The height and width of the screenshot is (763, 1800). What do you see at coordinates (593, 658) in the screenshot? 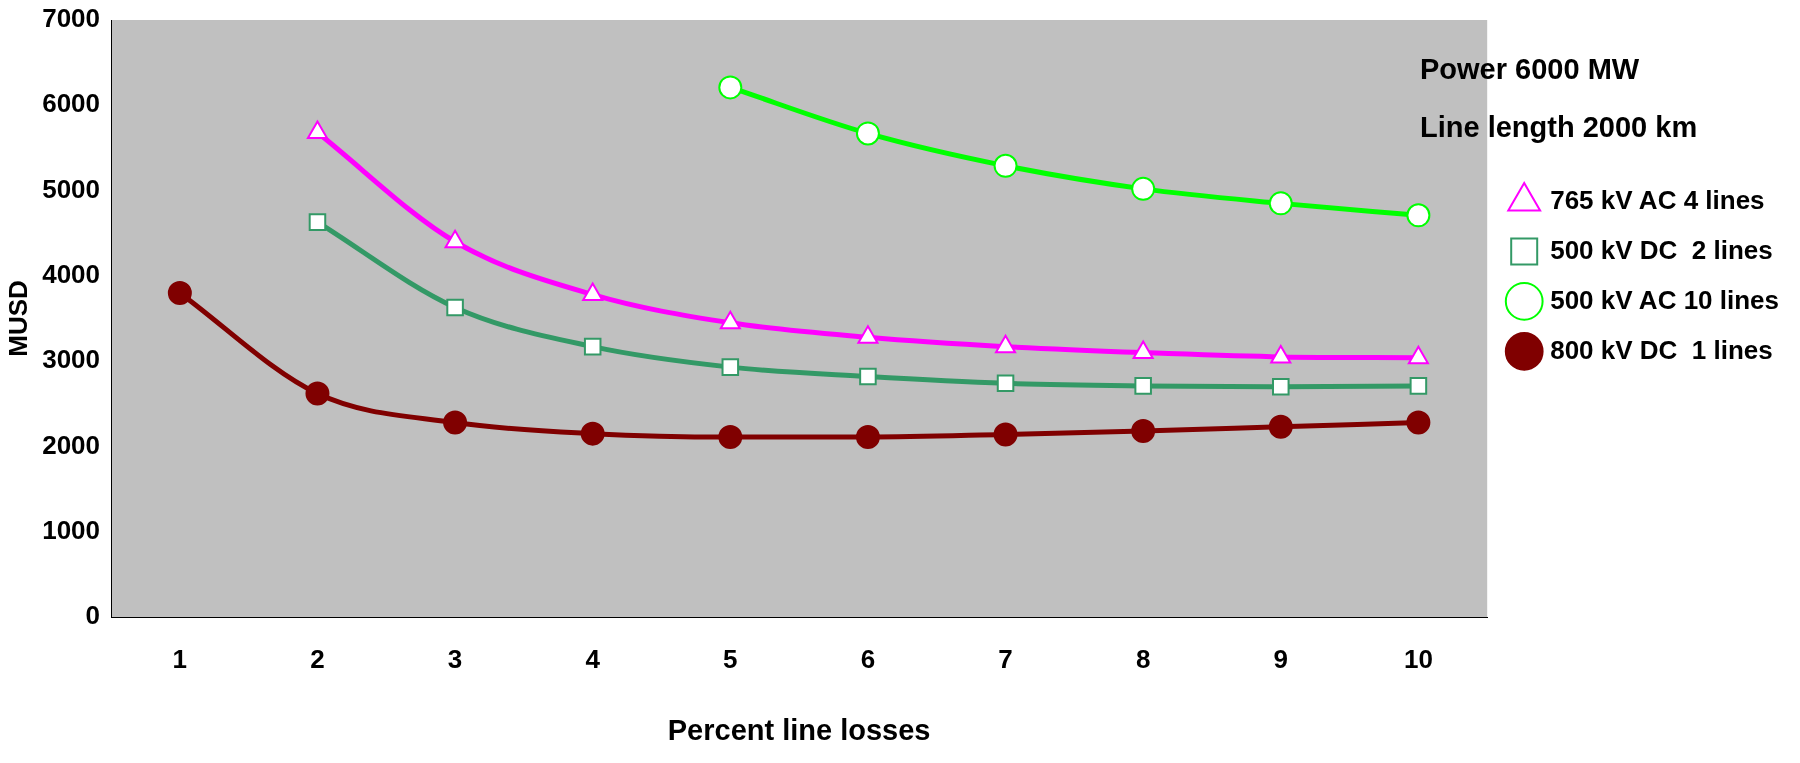
I see `x-tick-label: 4` at bounding box center [593, 658].